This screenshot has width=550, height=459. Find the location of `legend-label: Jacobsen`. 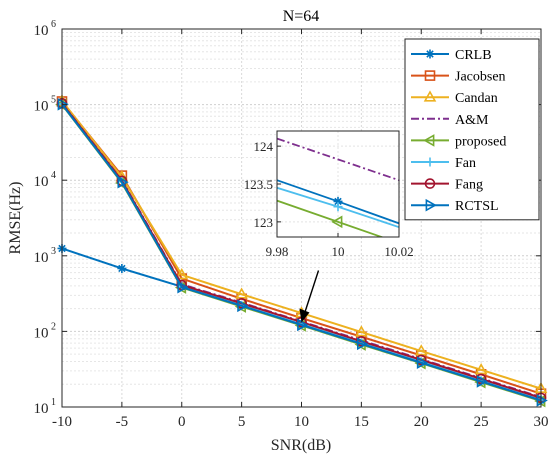

legend-label: Jacobsen is located at coordinates (480, 77).